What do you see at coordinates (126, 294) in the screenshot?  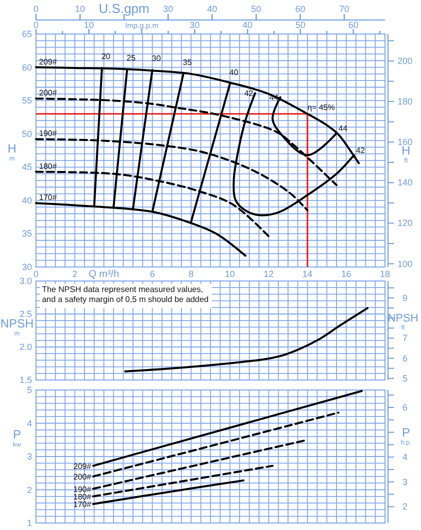 I see `annotation: The NPSH data represent measured values, and a safety margin of 0,5 m should be added` at bounding box center [126, 294].